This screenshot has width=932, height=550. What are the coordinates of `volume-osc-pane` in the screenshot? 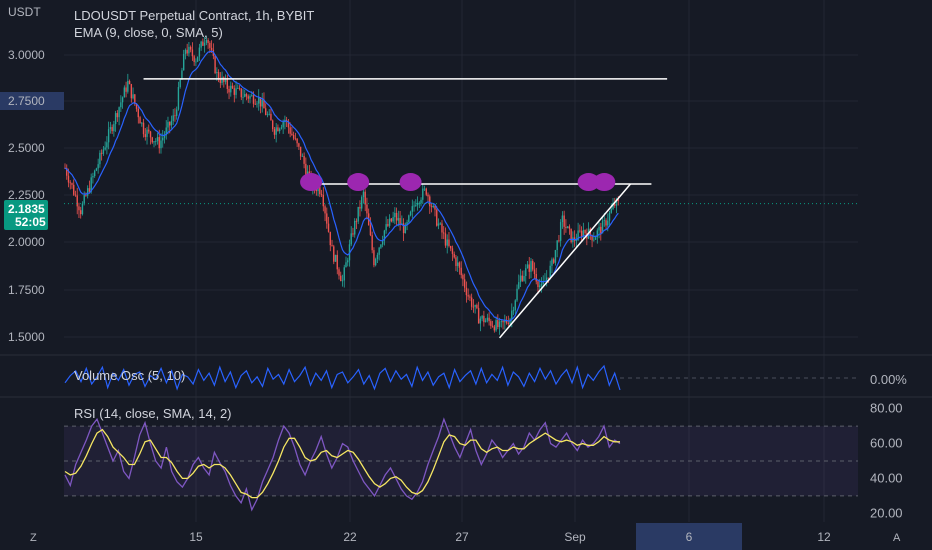 It's located at (461, 377).